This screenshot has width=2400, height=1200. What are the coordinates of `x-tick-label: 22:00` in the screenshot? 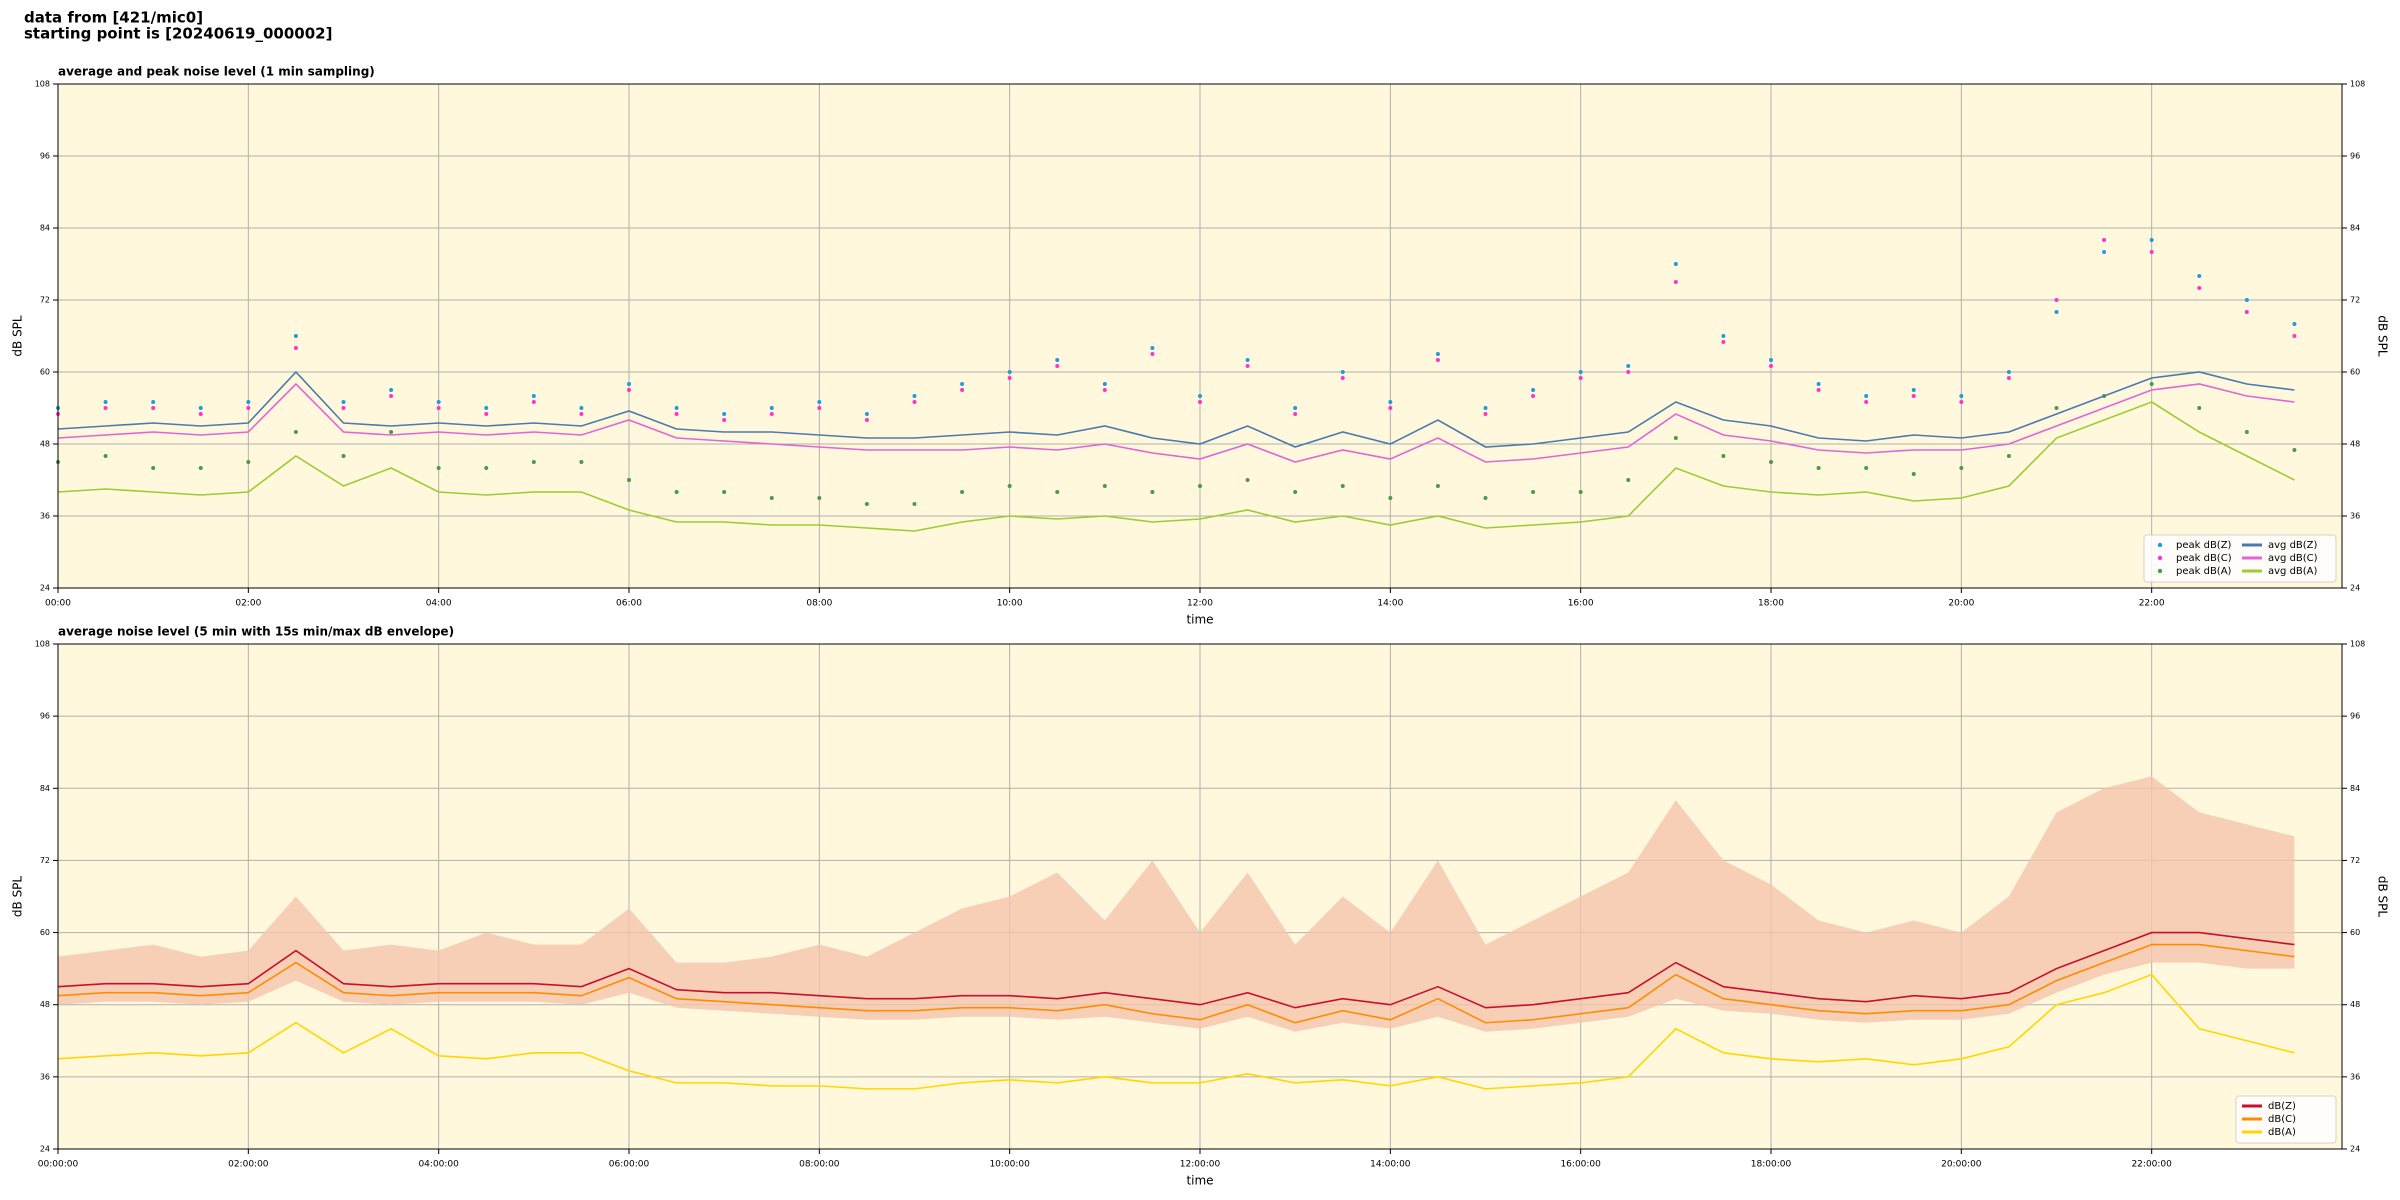 It's located at (2152, 604).